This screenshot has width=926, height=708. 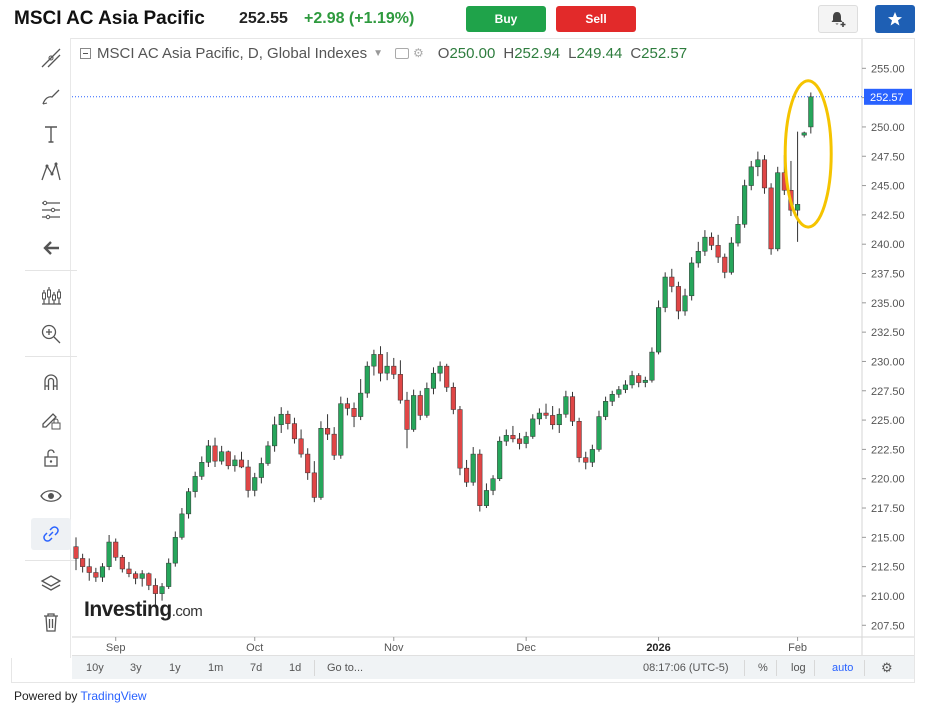 I want to click on visibility-tool, so click(x=51, y=496).